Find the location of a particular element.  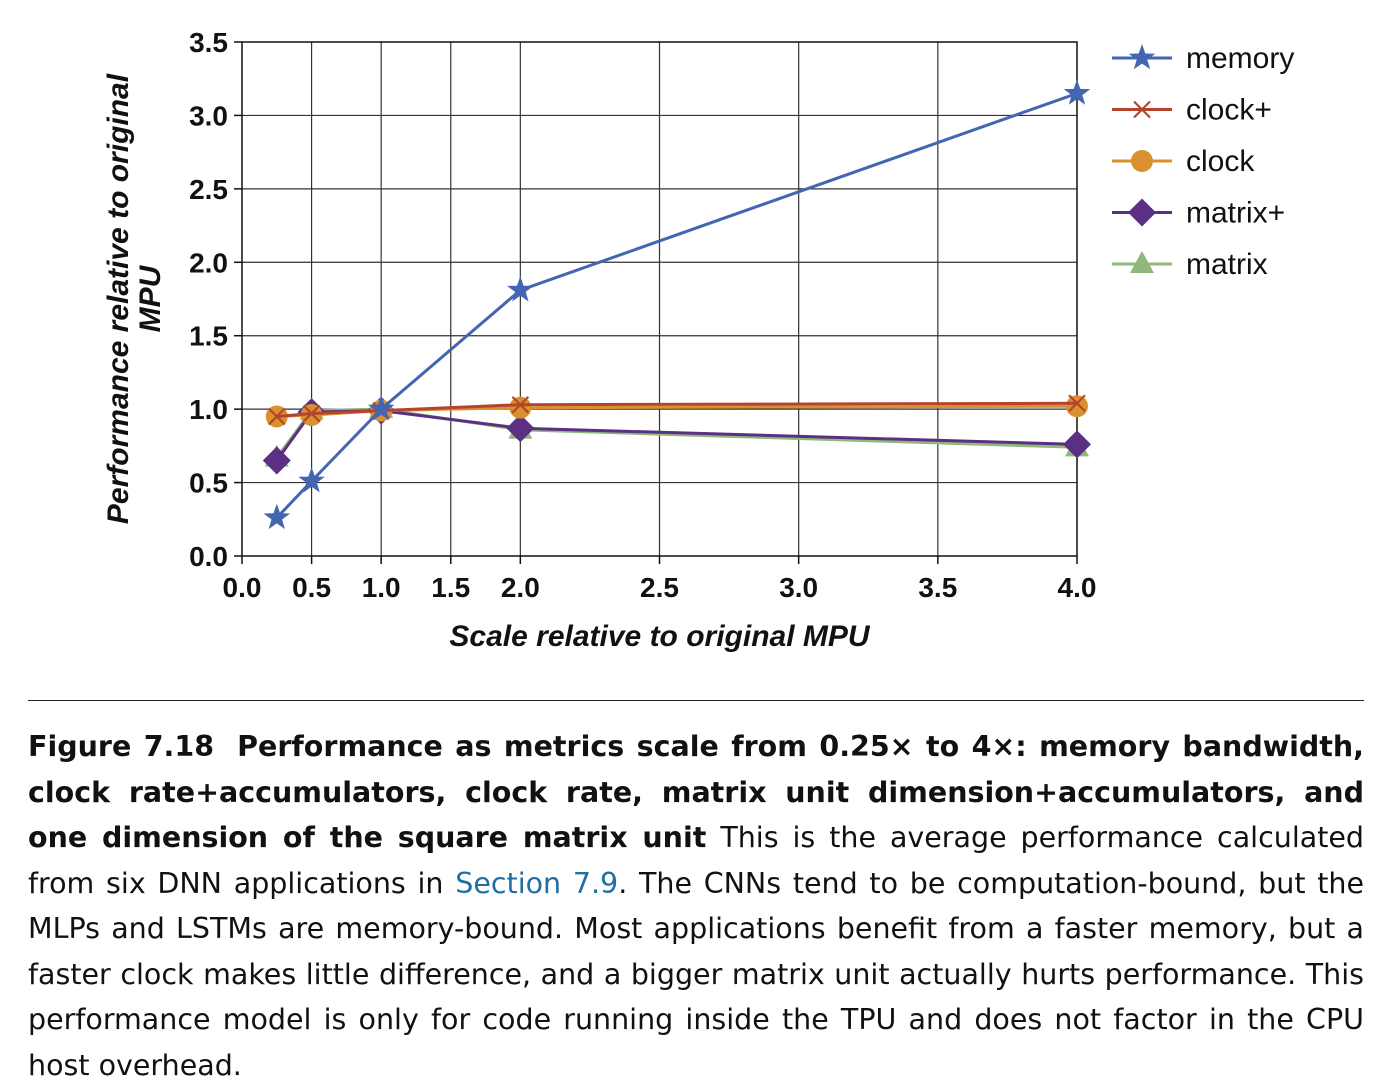

y-axis-title-line-1: Performance relative to original is located at coordinates (118, 298).